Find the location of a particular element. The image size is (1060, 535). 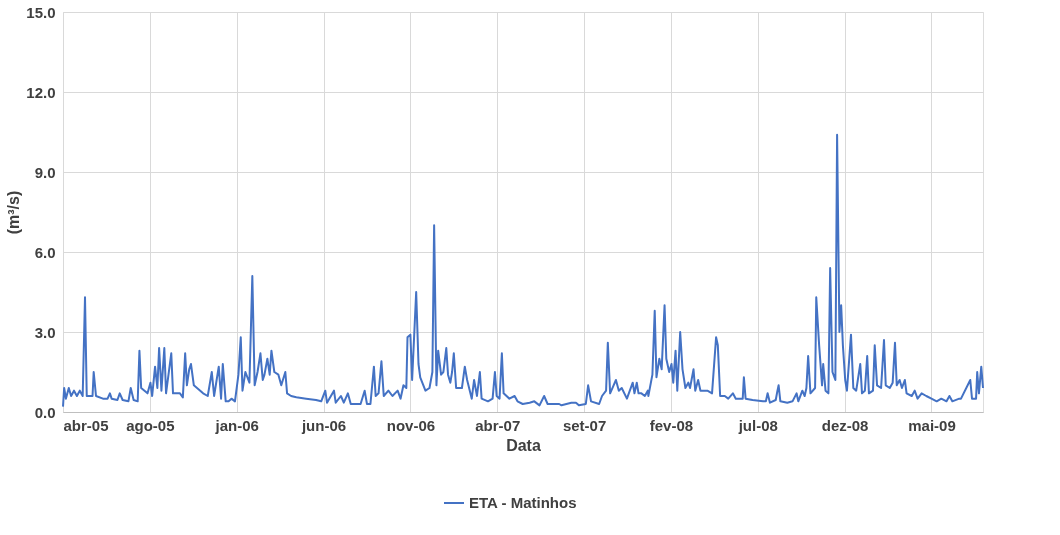

x-tick-label: abr-07 is located at coordinates (498, 425).